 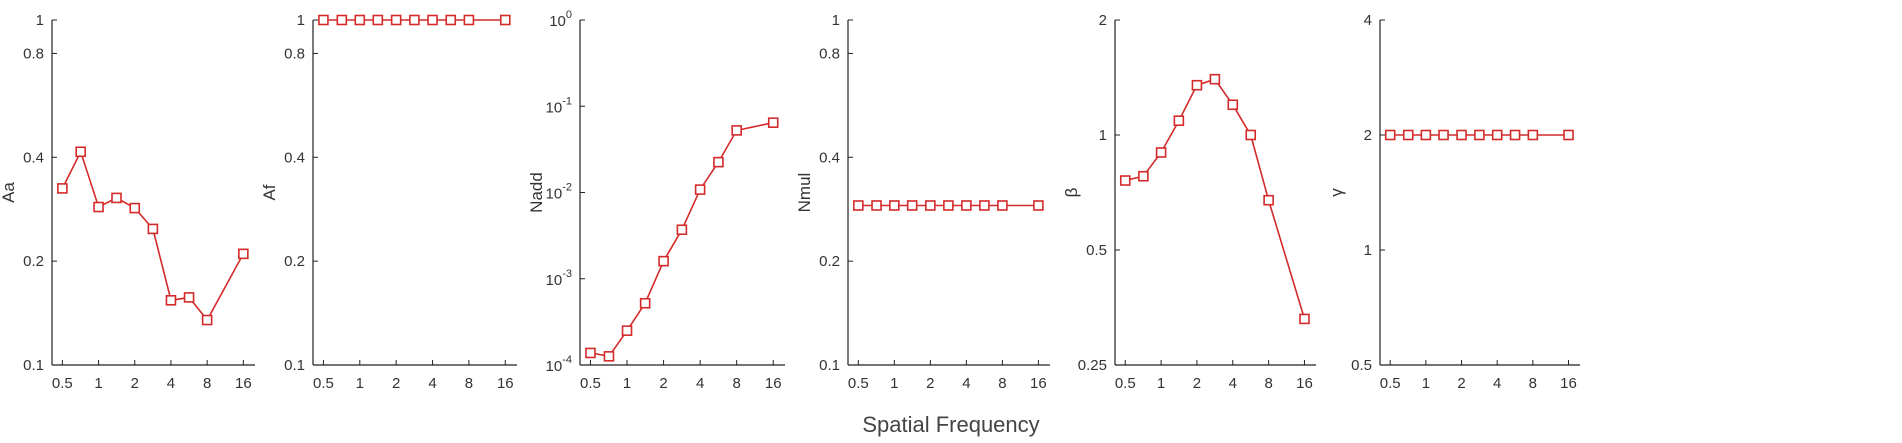 What do you see at coordinates (922, 202) in the screenshot?
I see `chart-panel-4: 0.5 1 2 4 8 16 0.1 0.2 0.4 0.8 1 Nmul` at bounding box center [922, 202].